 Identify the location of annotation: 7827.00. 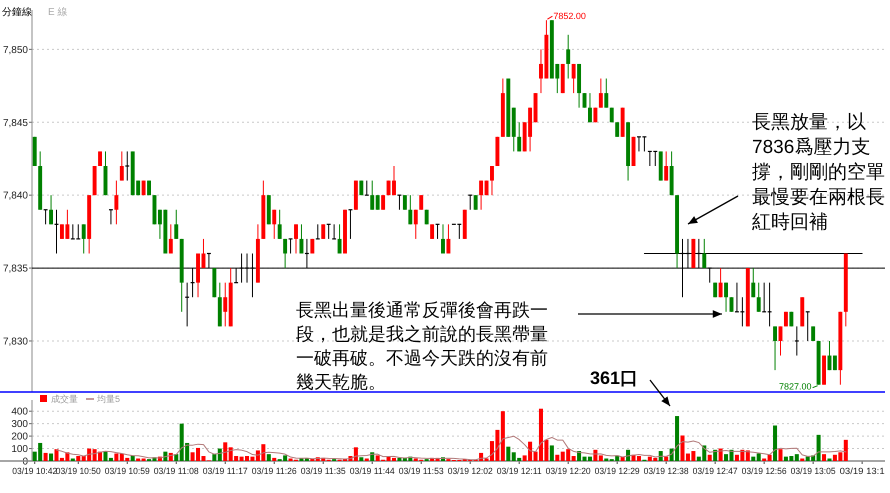
(795, 387).